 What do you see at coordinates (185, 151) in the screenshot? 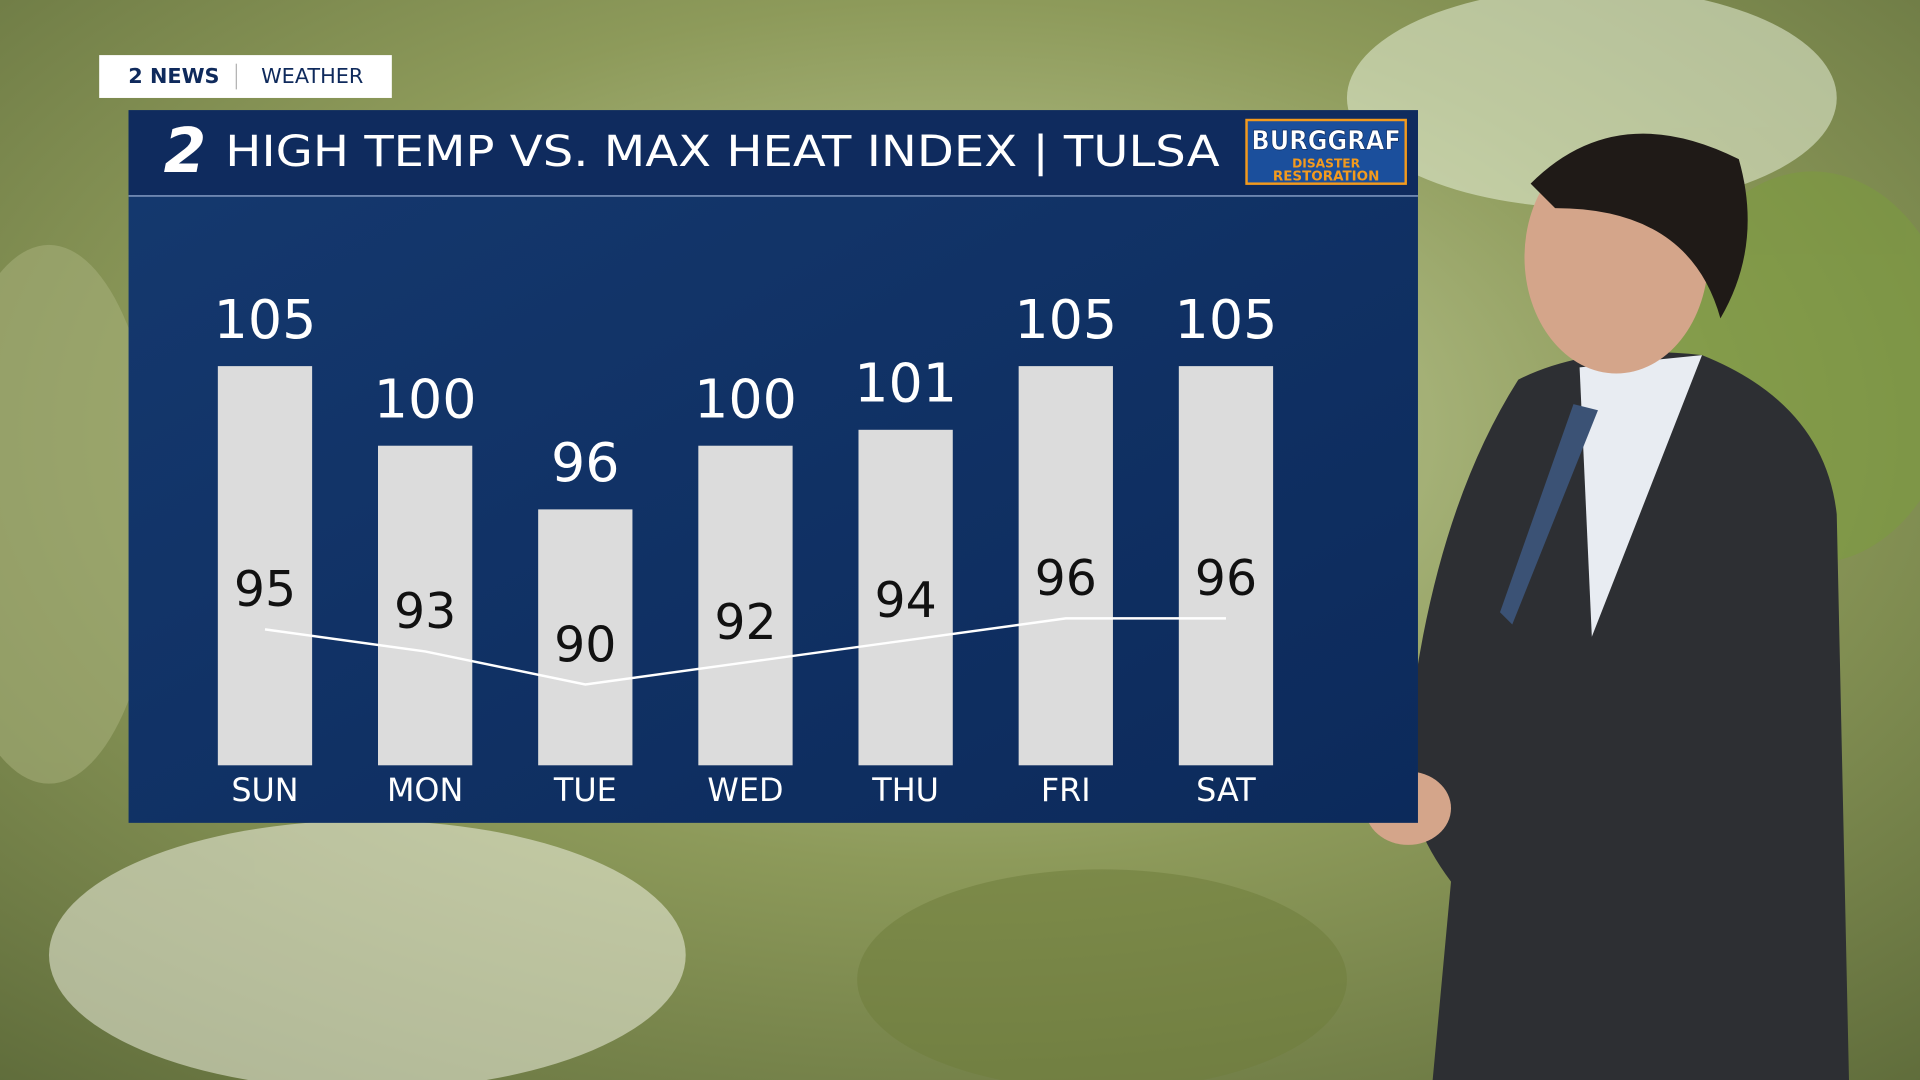
I see `channel-logo: 2` at bounding box center [185, 151].